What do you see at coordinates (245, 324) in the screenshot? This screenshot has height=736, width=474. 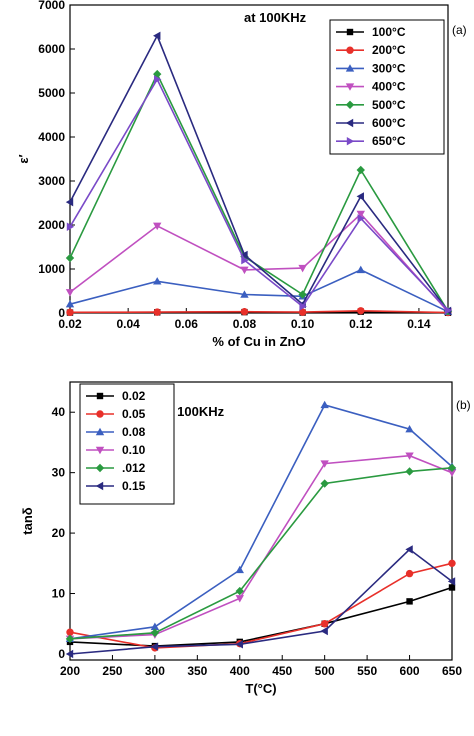 I see `x-tick-label: 0.08` at bounding box center [245, 324].